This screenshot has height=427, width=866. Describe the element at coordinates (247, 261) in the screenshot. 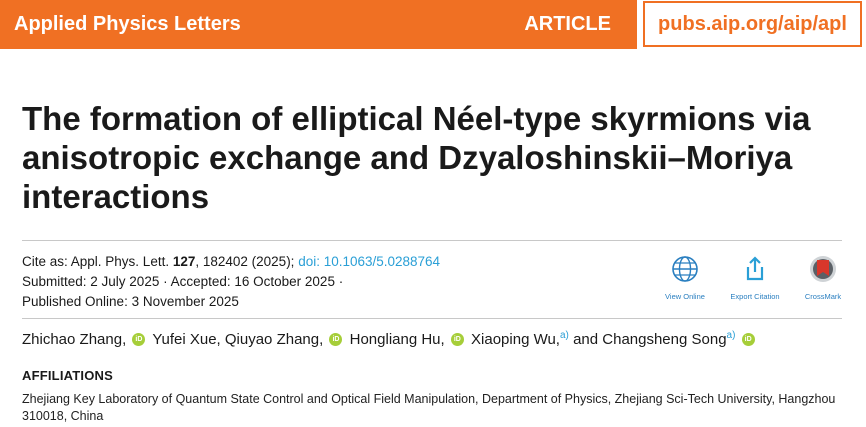

I see `cite-rest: , 182402 (2025);` at that location.